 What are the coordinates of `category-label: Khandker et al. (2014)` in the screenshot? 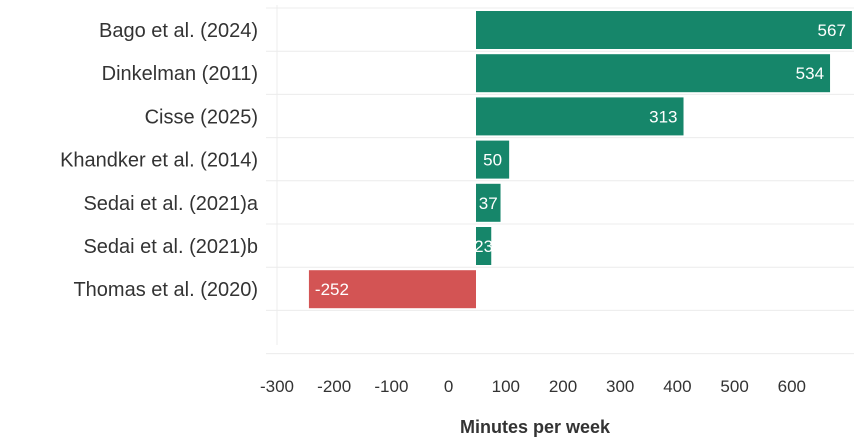 It's located at (159, 161).